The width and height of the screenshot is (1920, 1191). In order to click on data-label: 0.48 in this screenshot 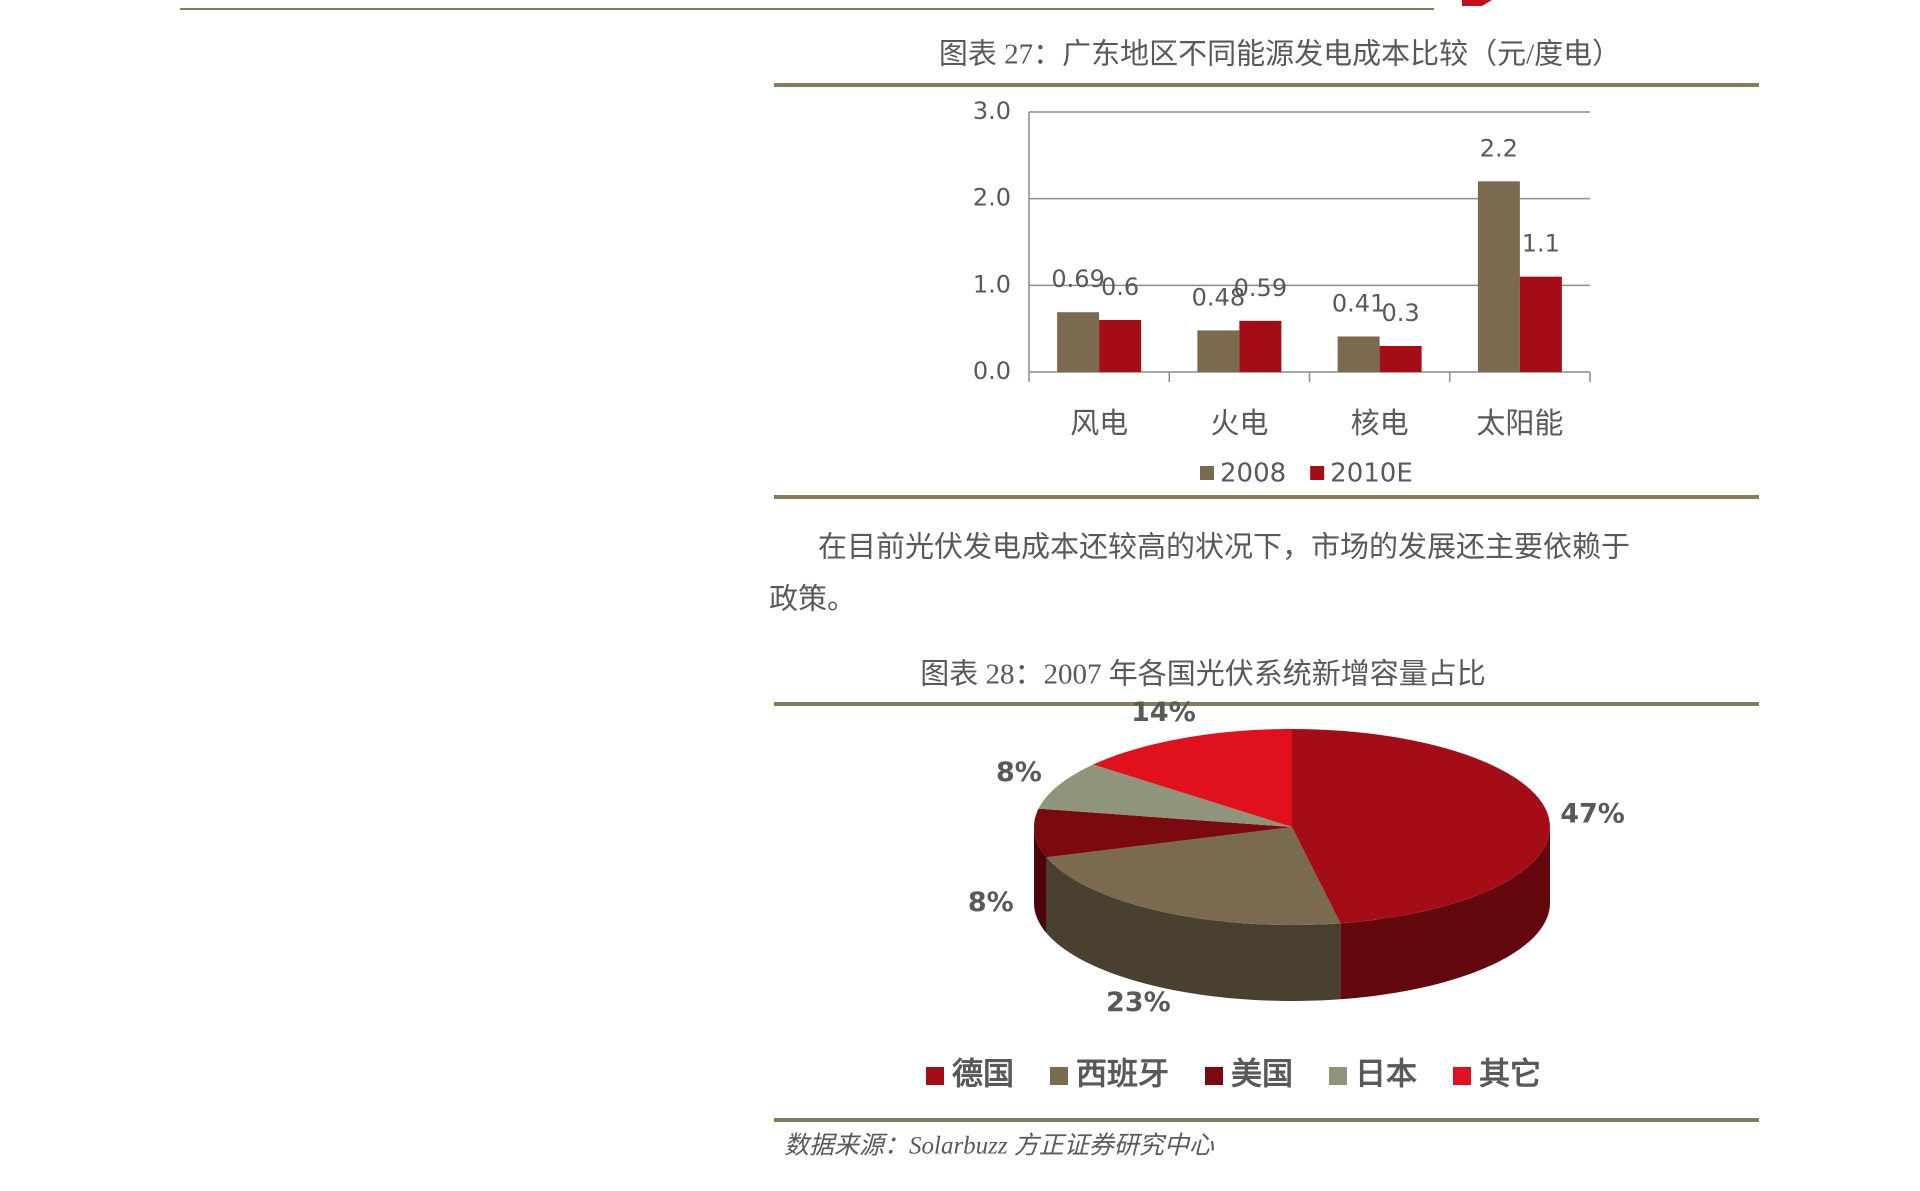, I will do `click(1218, 297)`.